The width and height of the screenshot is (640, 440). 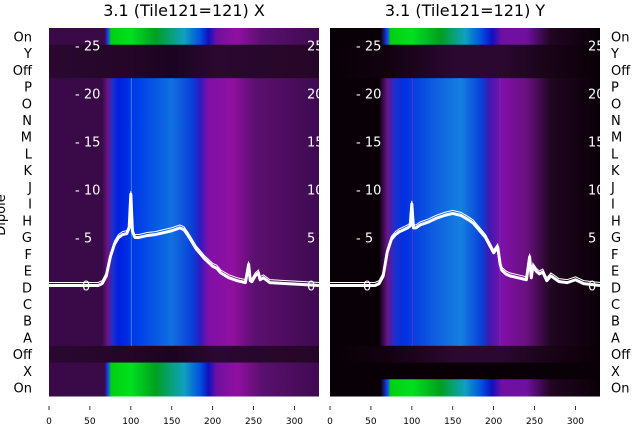 I want to click on row-label-right: P, so click(x=615, y=88).